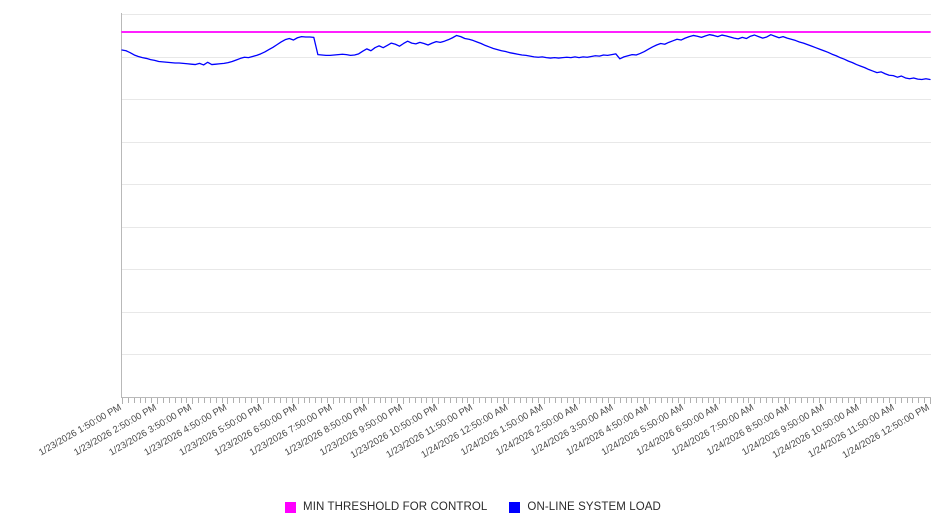 The width and height of the screenshot is (946, 526). I want to click on legend-item-label: MIN THRESHOLD FOR CONTROL, so click(395, 507).